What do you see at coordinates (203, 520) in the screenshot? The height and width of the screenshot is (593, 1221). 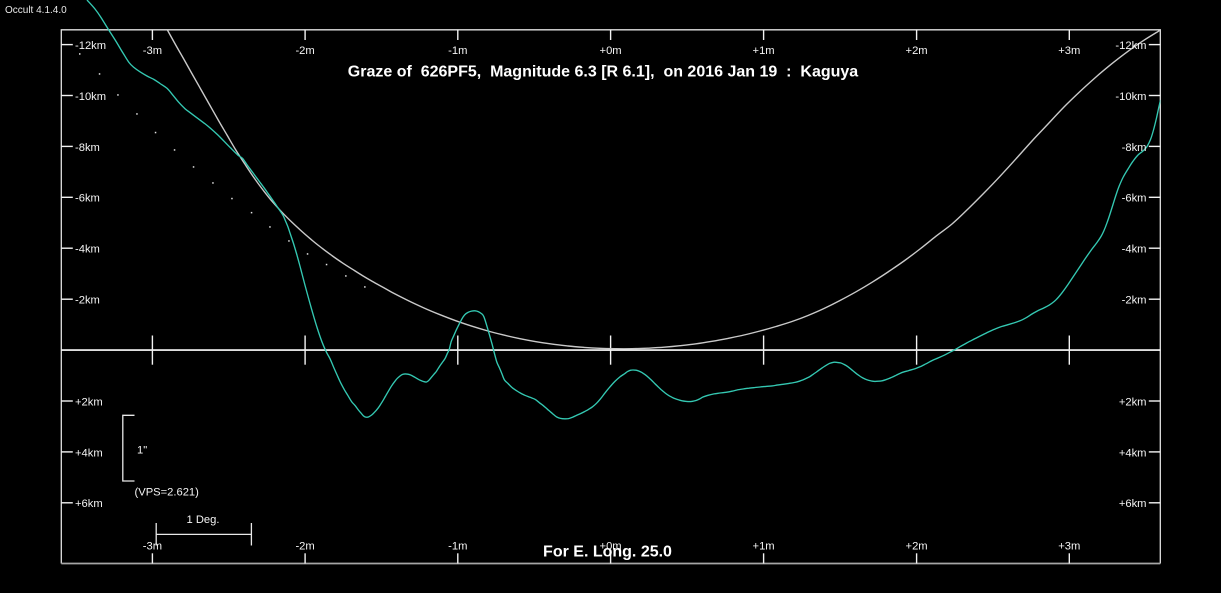 I see `svg-text: 1 Deg.` at bounding box center [203, 520].